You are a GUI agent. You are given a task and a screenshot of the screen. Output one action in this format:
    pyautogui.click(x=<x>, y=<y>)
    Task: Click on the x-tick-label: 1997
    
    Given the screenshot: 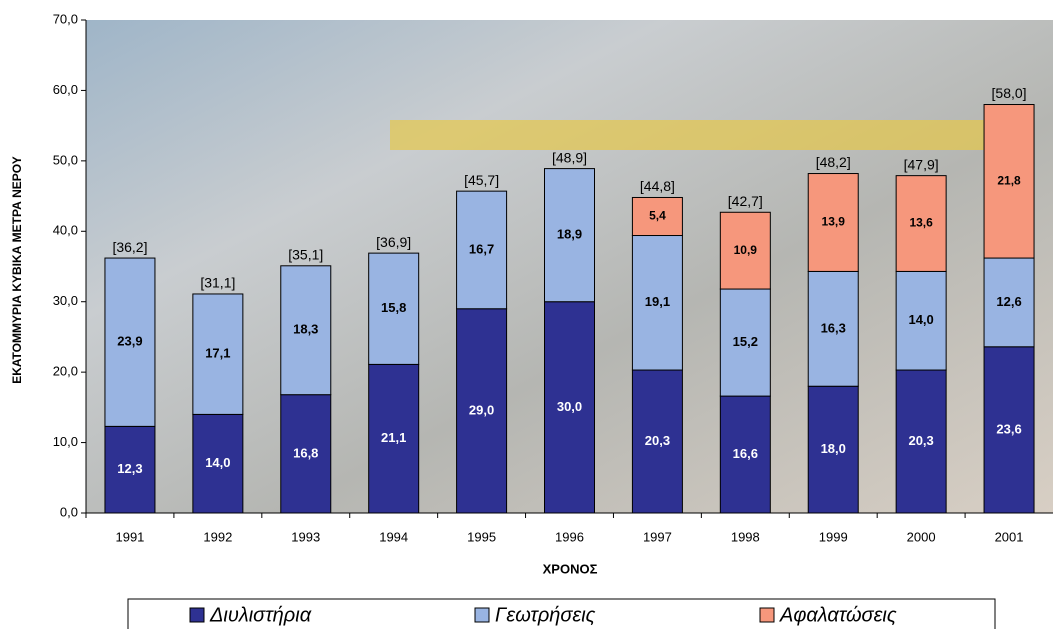 What is the action you would take?
    pyautogui.click(x=657, y=536)
    